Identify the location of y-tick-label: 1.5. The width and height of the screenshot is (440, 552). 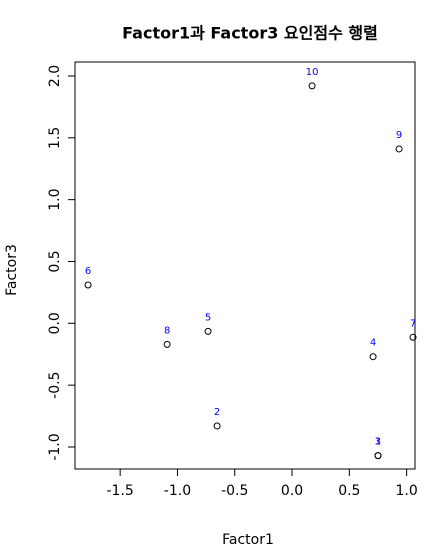
(55, 138).